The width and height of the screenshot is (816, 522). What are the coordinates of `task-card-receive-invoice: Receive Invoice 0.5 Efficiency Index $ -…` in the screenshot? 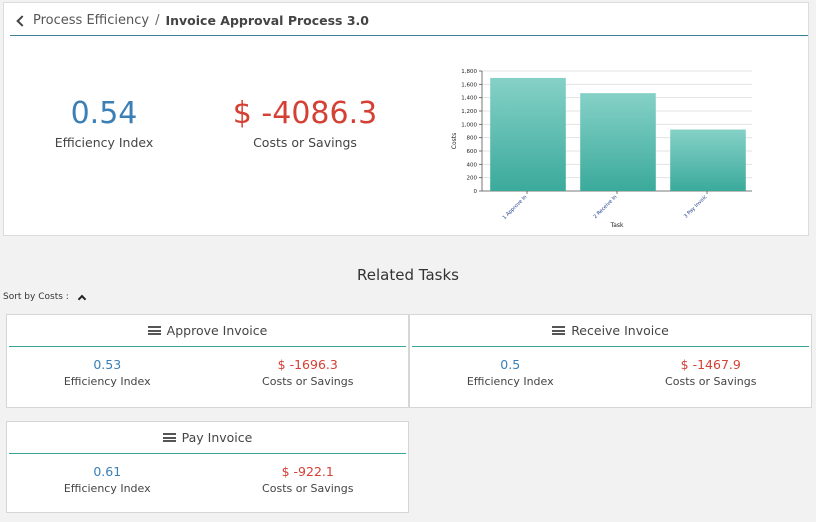 It's located at (610, 361).